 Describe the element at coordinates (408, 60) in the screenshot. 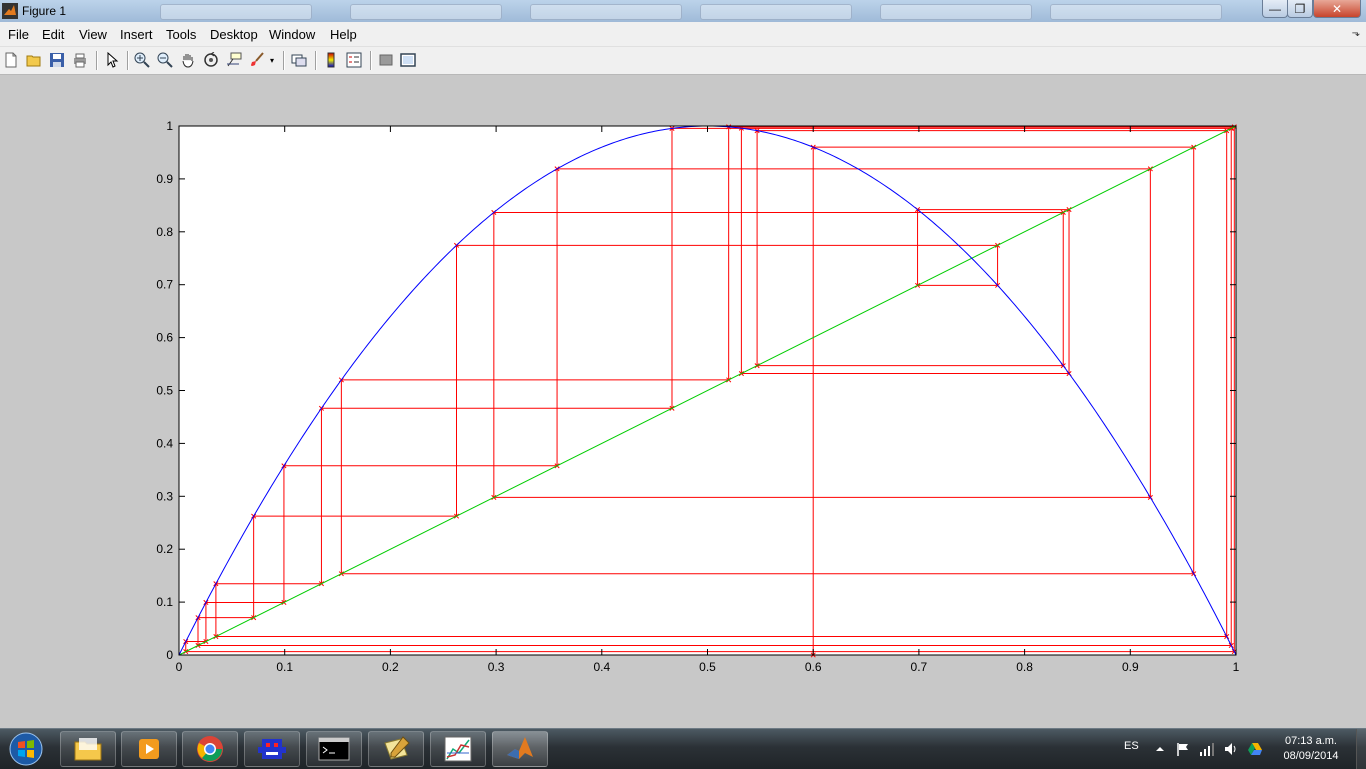

I see `show-plot-tools-icon` at that location.